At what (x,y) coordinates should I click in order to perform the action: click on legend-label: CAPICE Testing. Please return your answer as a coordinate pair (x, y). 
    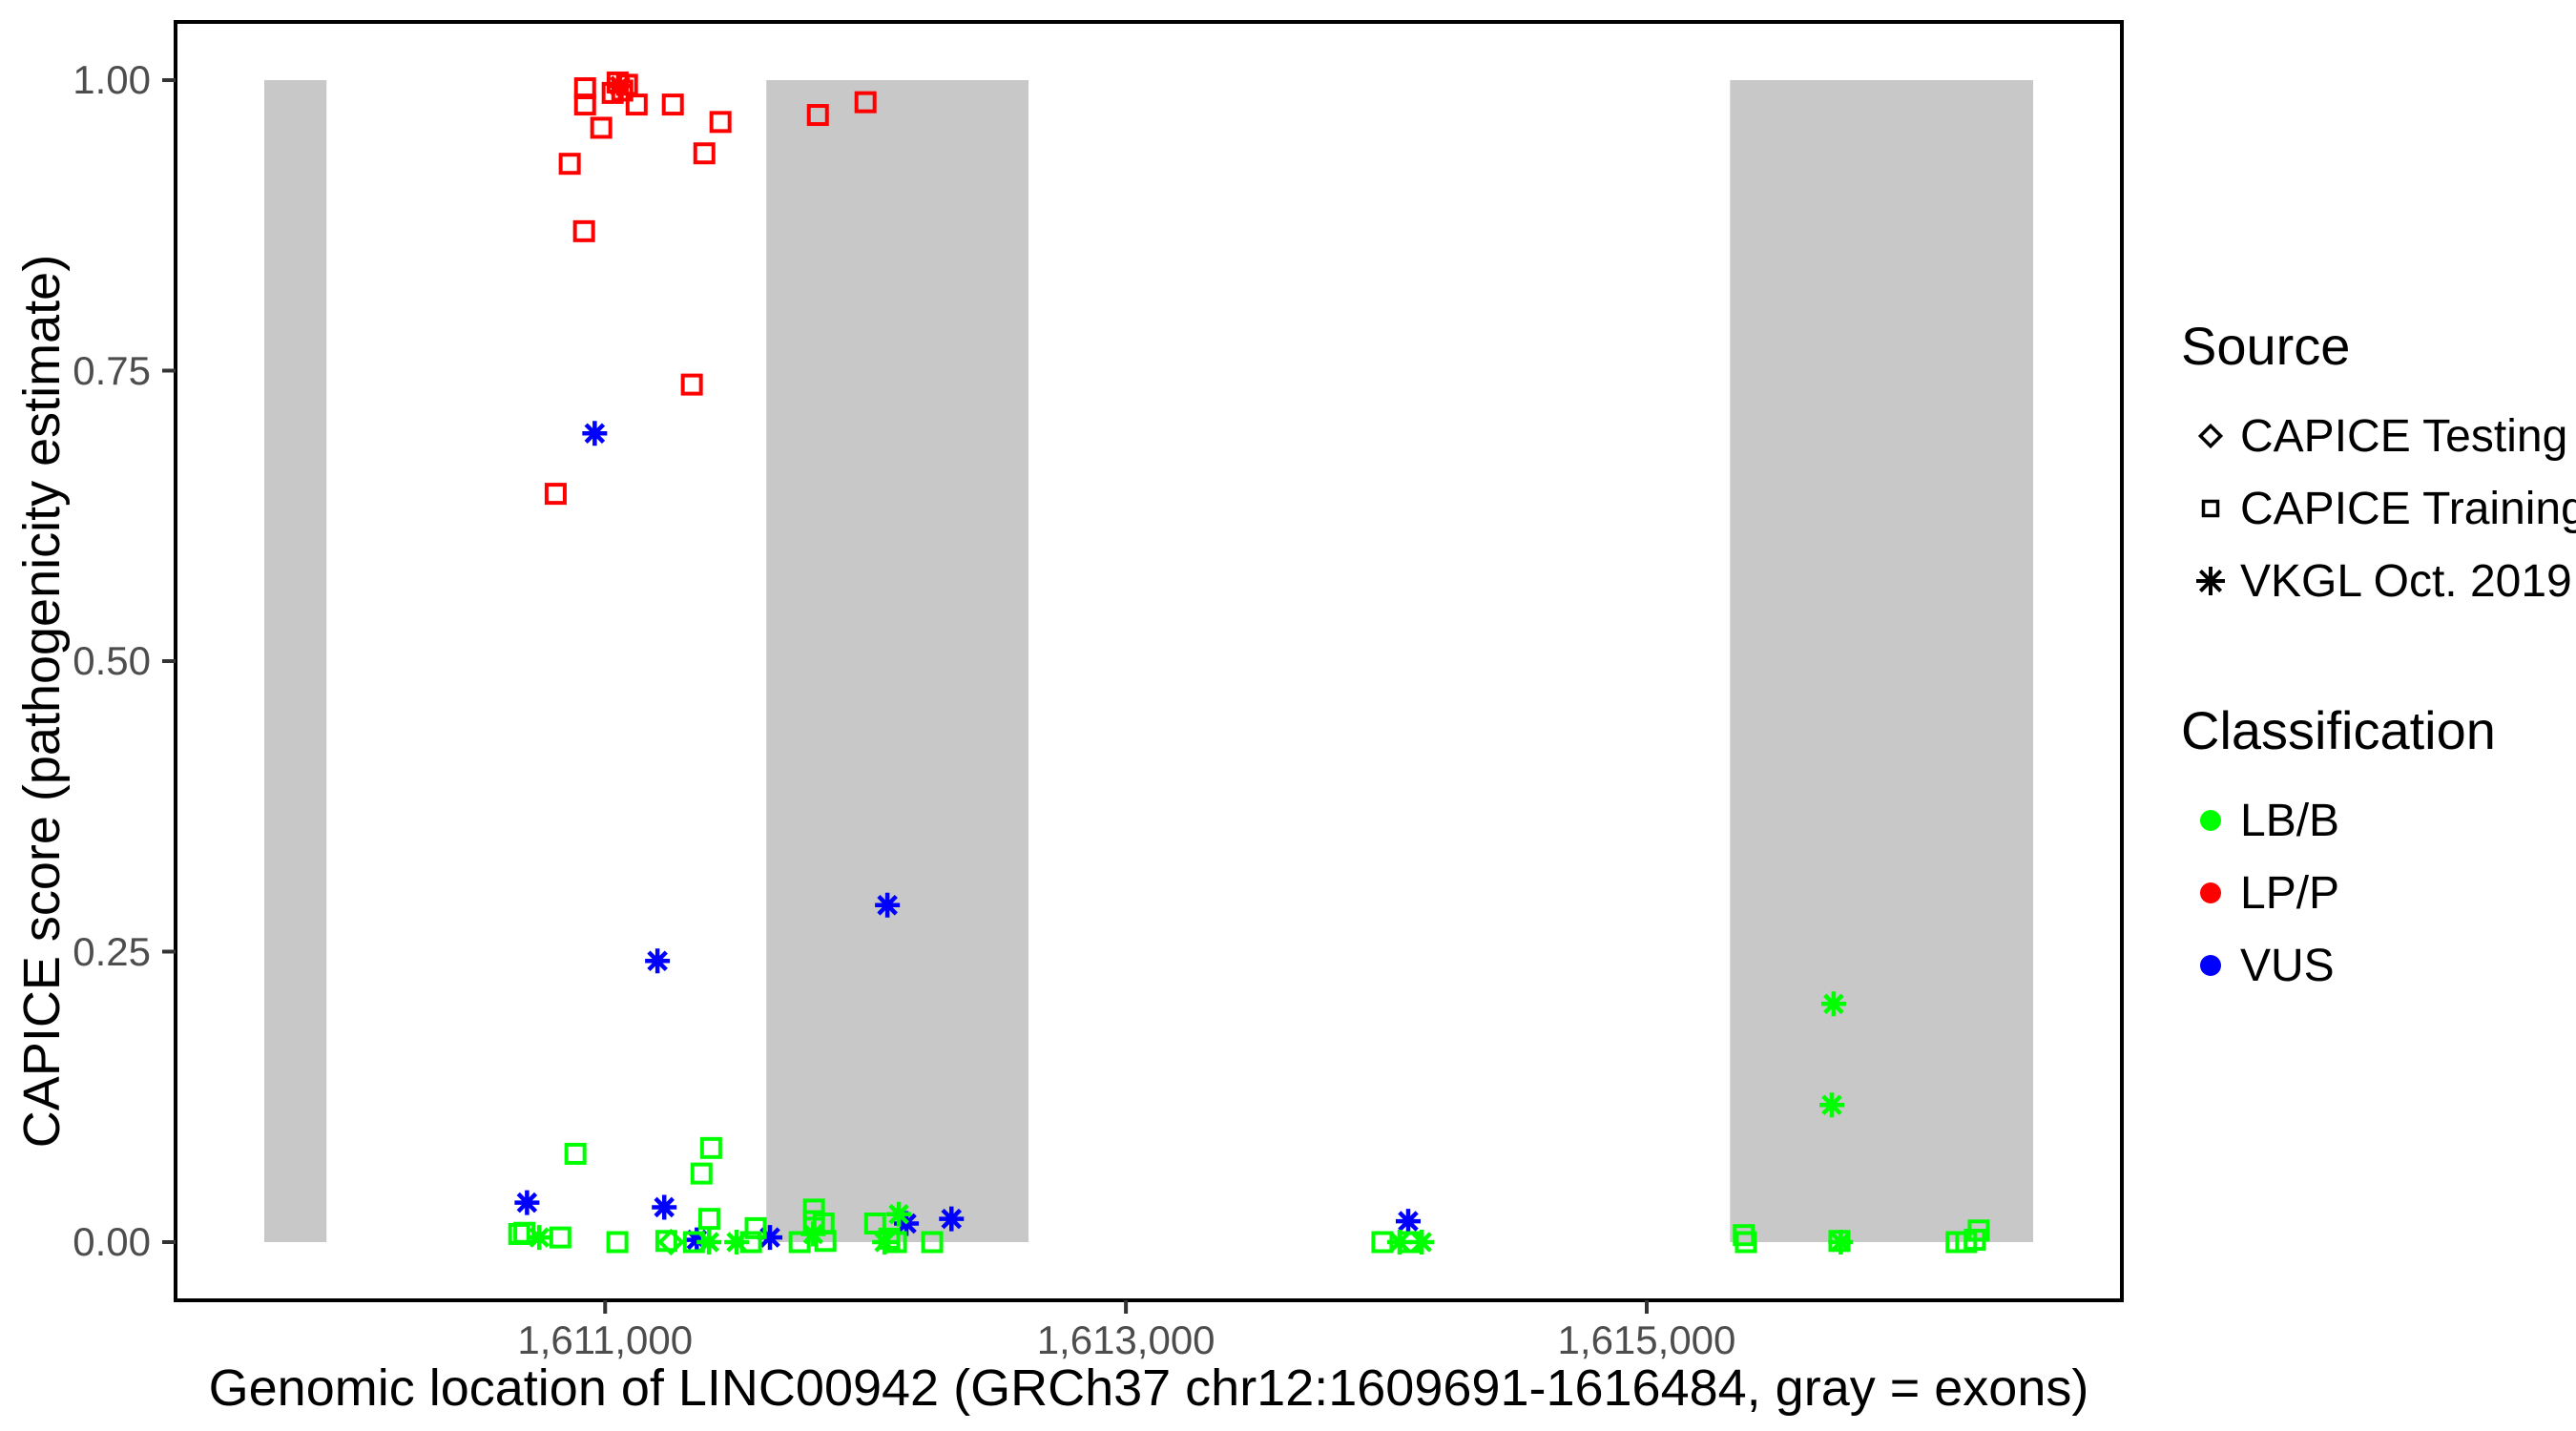
    Looking at the image, I should click on (2404, 436).